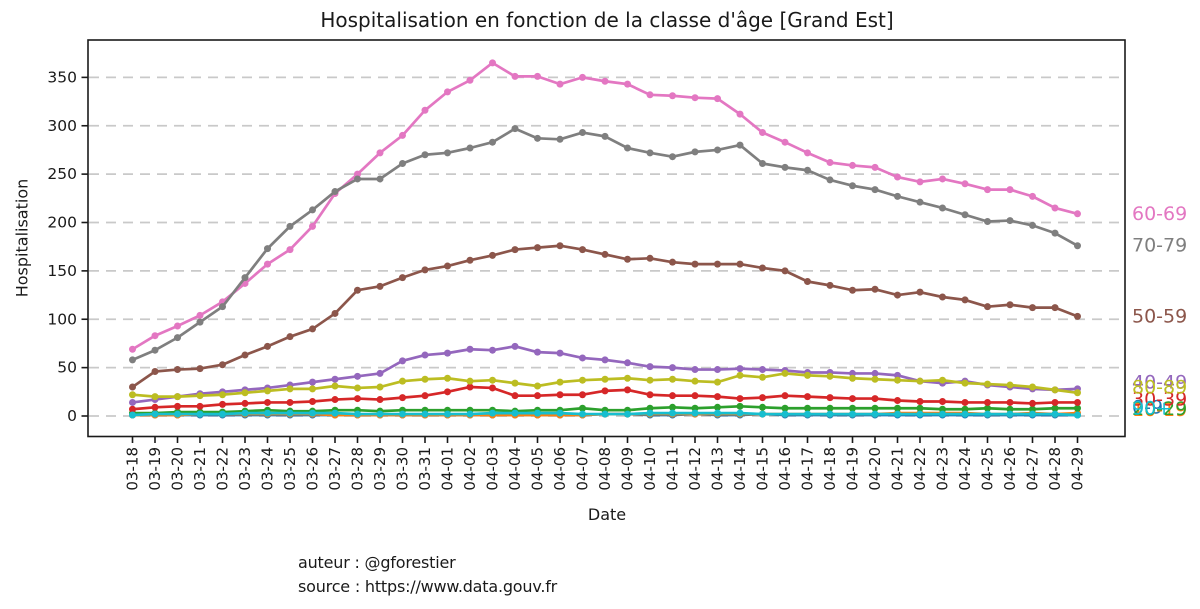 The height and width of the screenshot is (609, 1200). What do you see at coordinates (898, 469) in the screenshot?
I see `x-tick-label: 04-21` at bounding box center [898, 469].